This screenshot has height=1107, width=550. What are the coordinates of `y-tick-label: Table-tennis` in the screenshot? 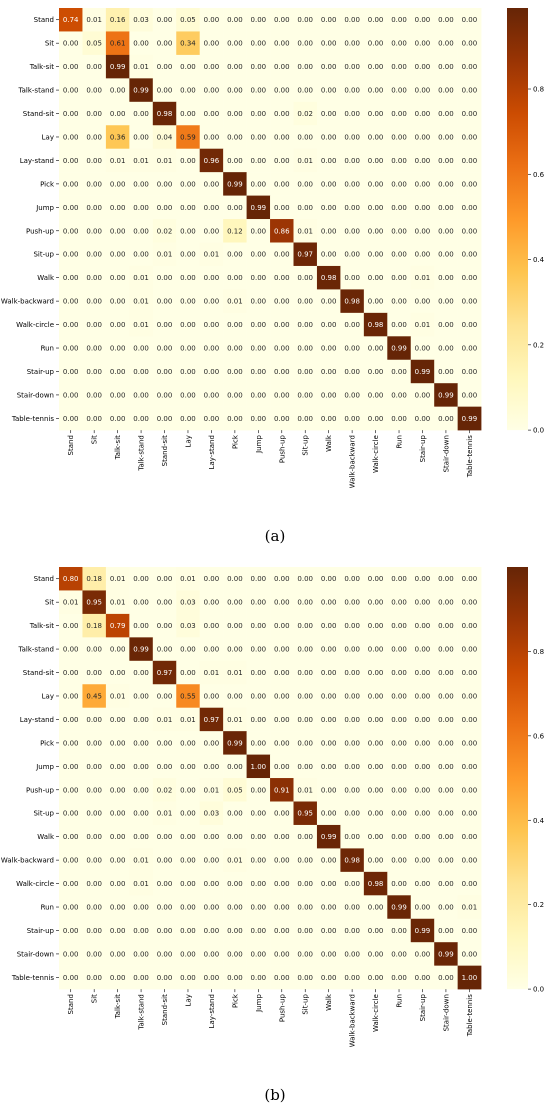 It's located at (32, 419).